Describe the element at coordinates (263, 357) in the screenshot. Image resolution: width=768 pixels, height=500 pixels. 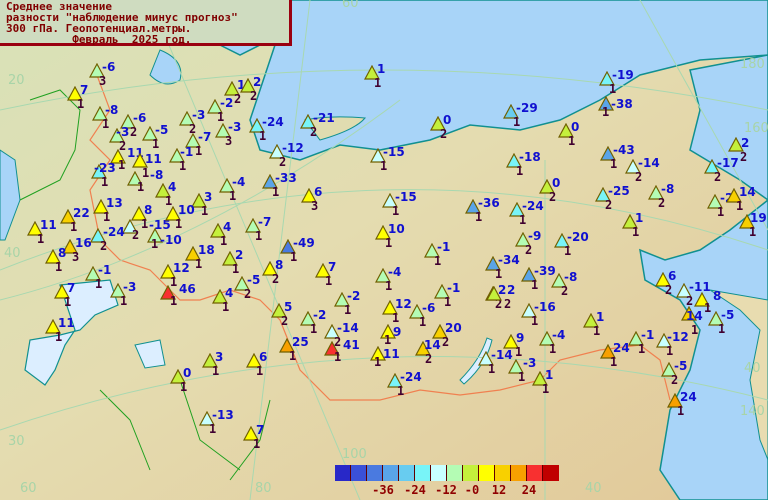
I see `station-value: 6` at that location.